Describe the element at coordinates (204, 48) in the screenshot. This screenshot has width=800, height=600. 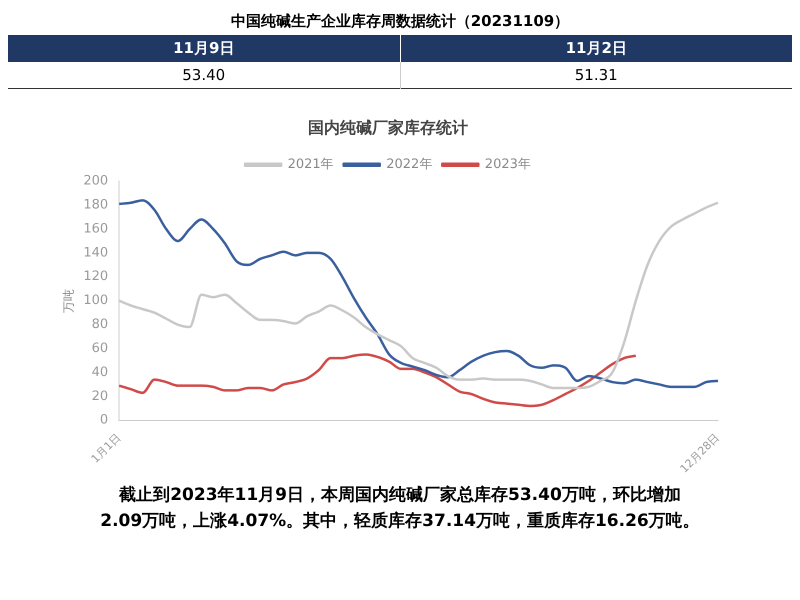
I see `text: 11月9日` at that location.